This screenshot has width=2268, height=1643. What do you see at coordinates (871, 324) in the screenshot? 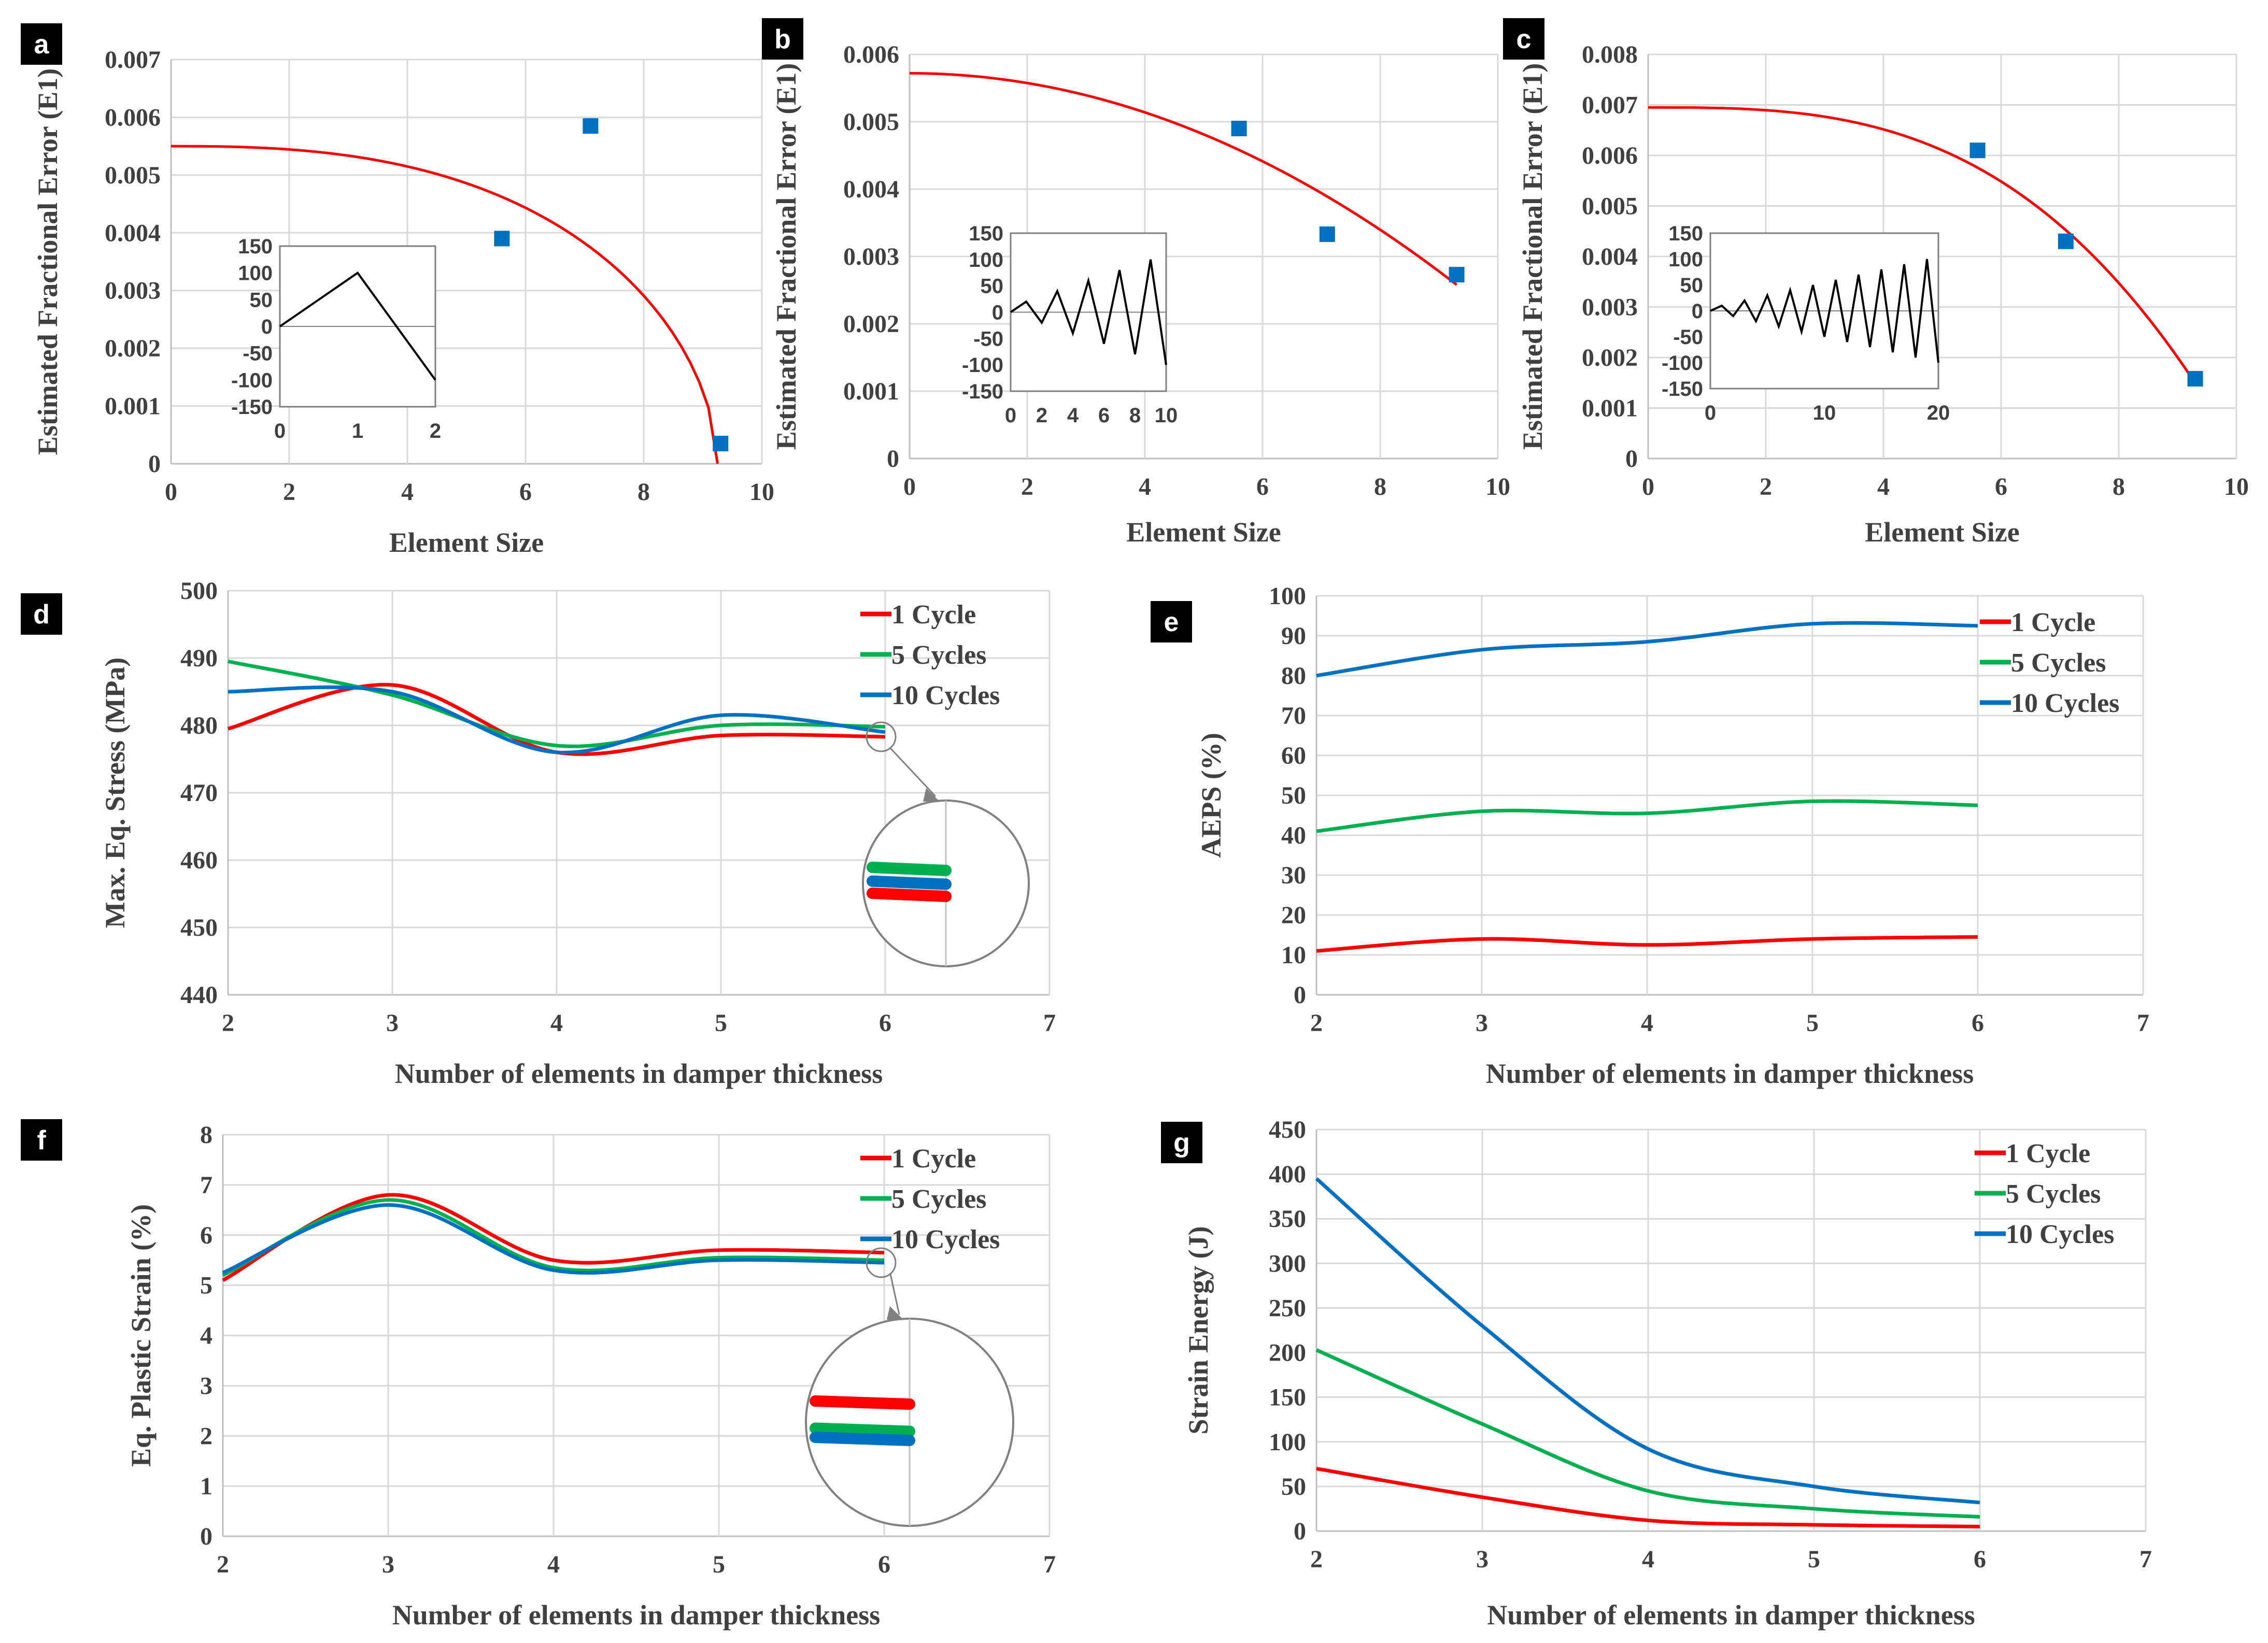
I see `y-tick-label: 0.002` at bounding box center [871, 324].